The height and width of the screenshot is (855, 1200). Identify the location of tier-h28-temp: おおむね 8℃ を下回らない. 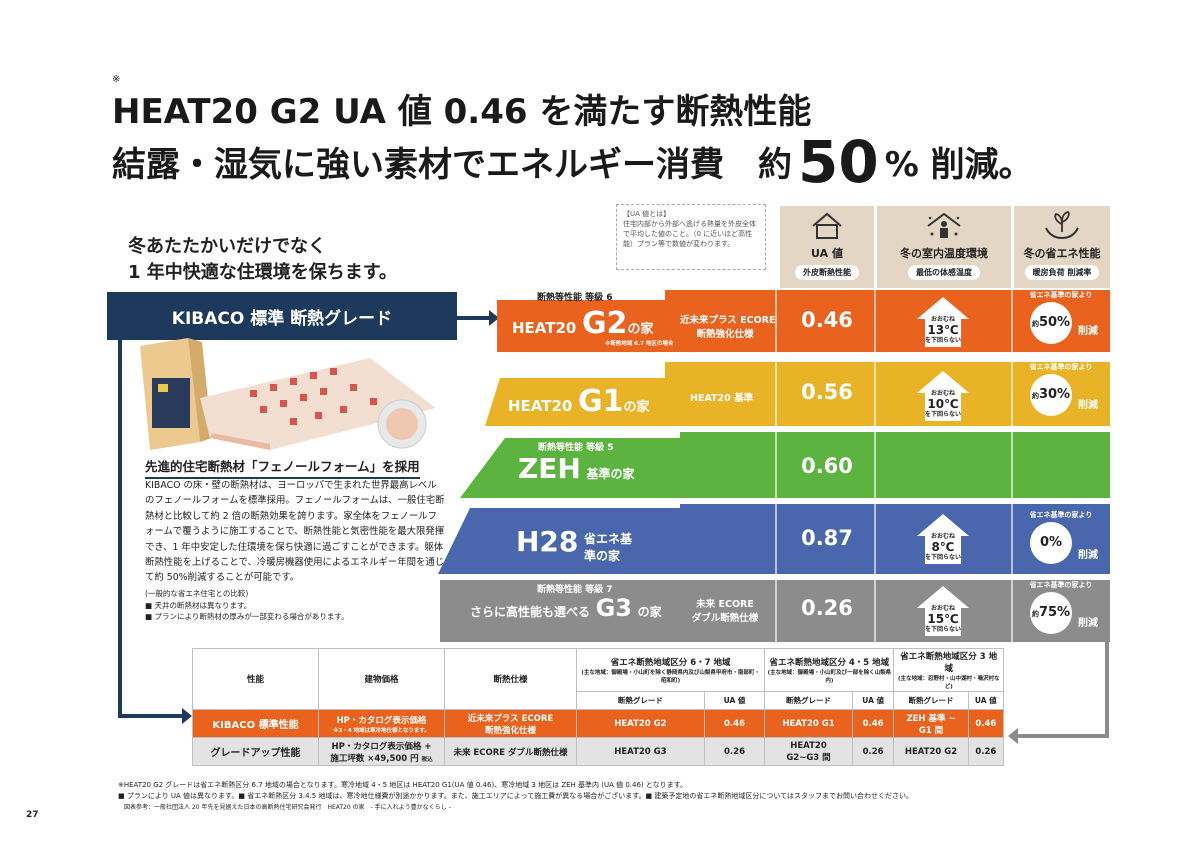
(942, 547).